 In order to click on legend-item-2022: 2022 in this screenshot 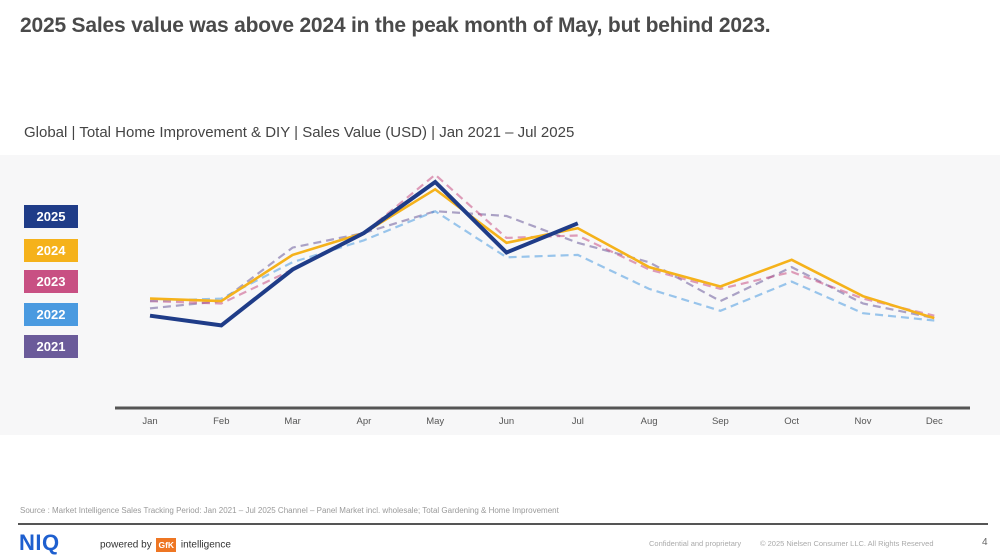, I will do `click(51, 314)`.